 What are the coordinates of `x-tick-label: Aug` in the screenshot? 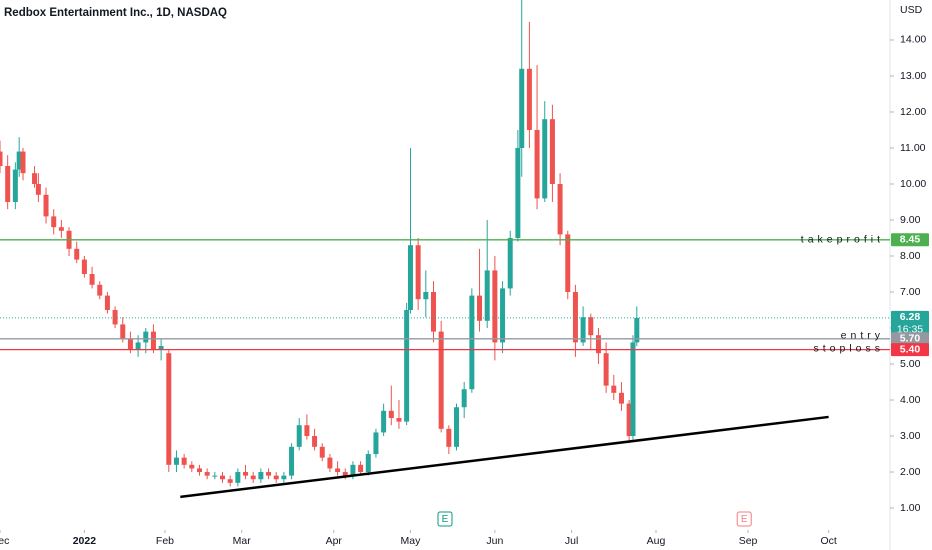 It's located at (656, 541).